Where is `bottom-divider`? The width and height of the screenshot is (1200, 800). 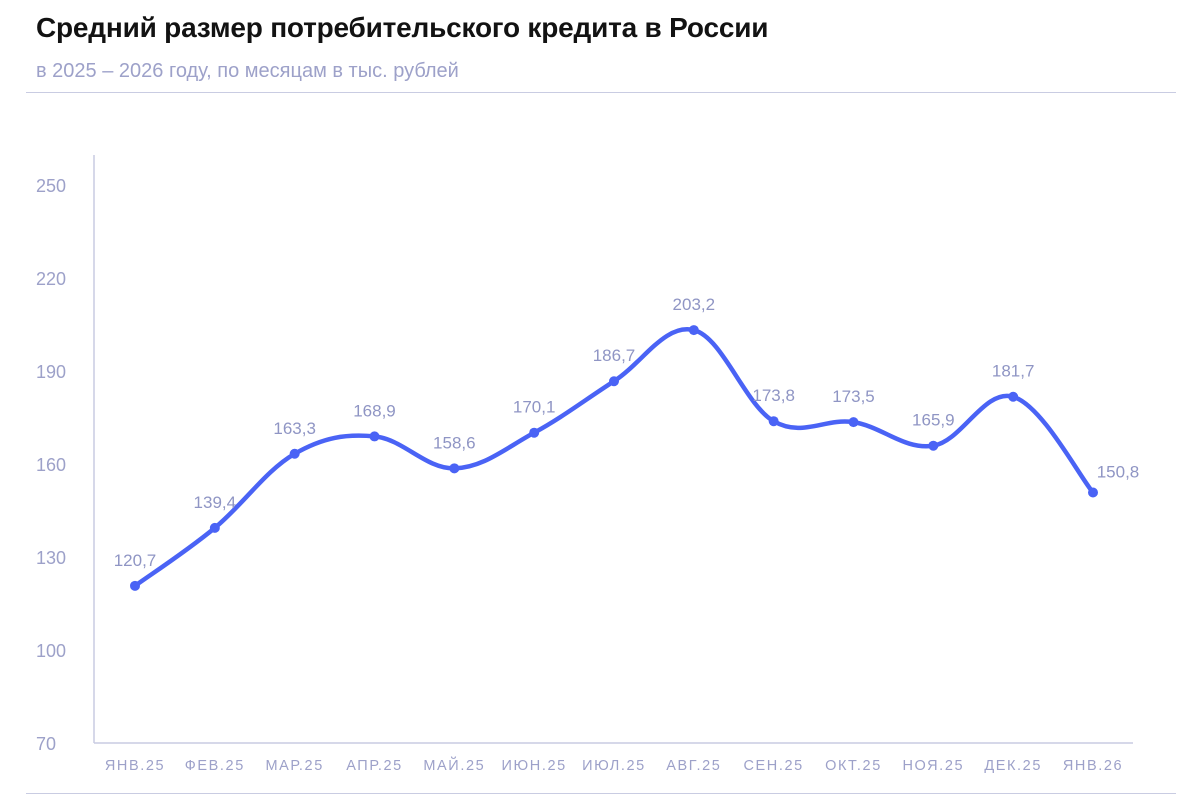 bottom-divider is located at coordinates (601, 793).